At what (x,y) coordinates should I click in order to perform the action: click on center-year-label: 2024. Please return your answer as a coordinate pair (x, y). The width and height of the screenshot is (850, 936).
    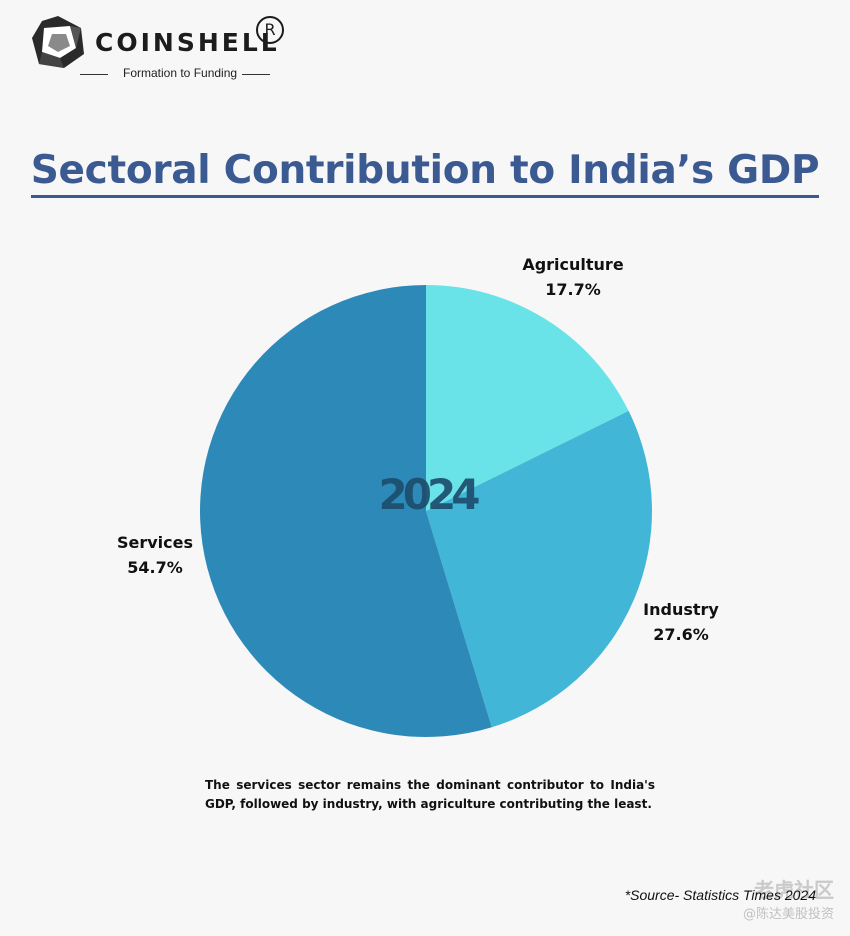
    Looking at the image, I should click on (429, 494).